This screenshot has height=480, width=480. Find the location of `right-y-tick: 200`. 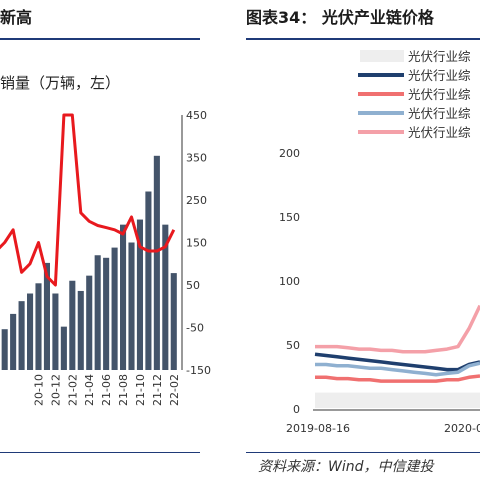

right-y-tick: 200 is located at coordinates (289, 153).